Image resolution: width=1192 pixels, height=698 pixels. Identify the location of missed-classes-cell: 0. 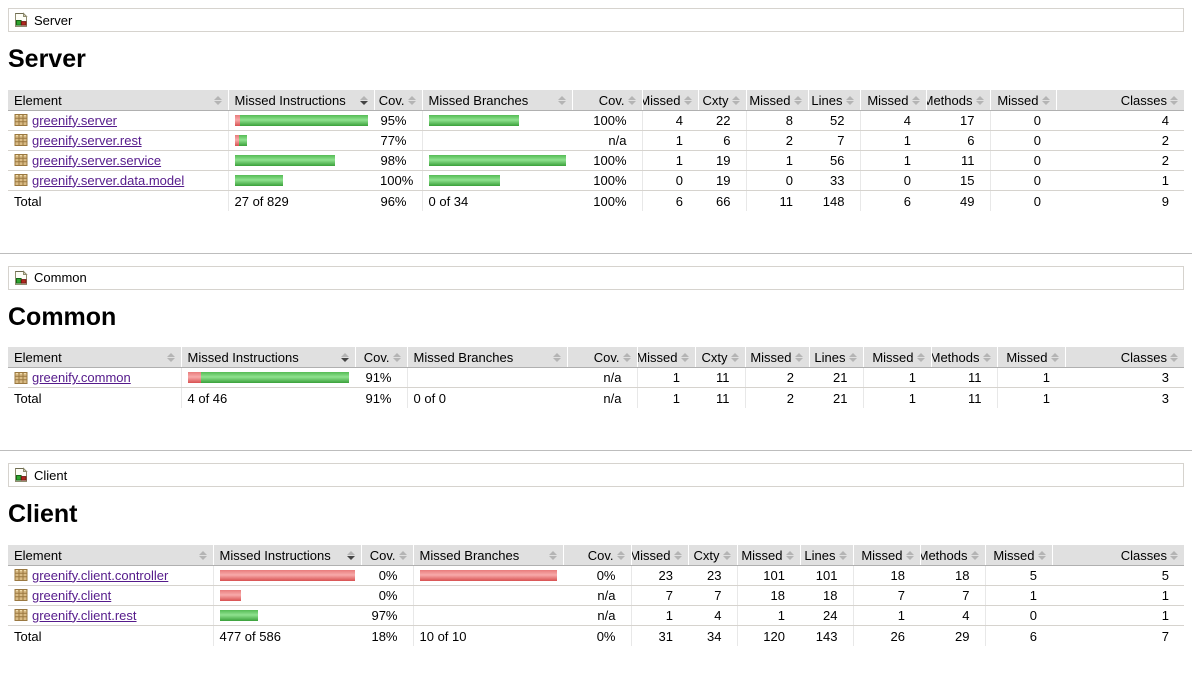
(1022, 180).